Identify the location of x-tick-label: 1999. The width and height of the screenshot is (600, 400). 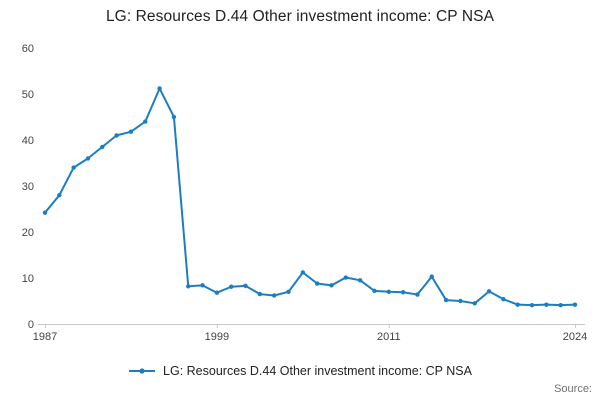
(217, 337).